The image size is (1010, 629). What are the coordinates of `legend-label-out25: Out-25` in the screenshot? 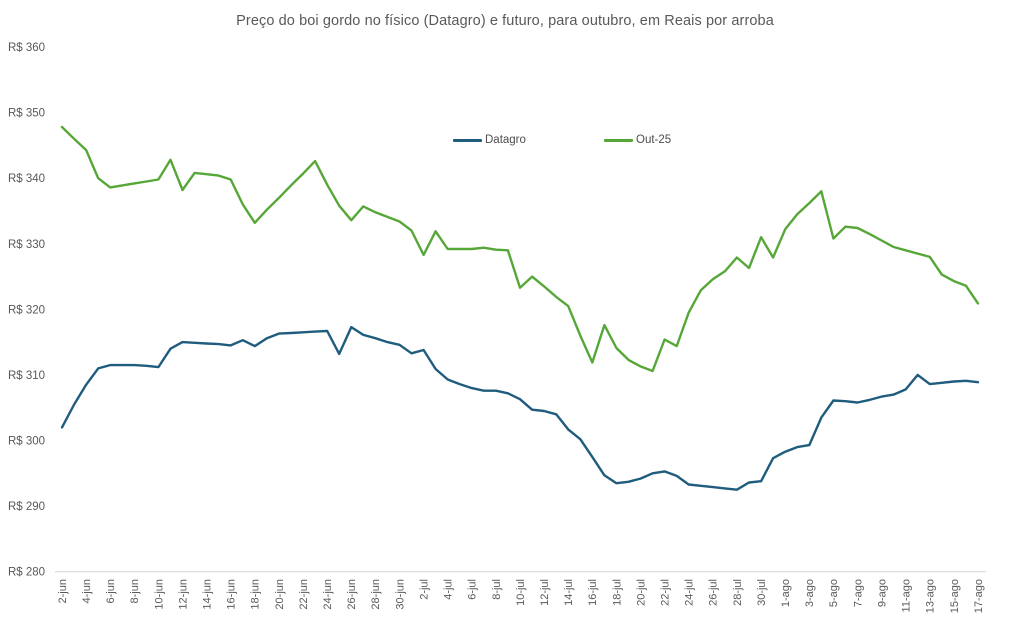 It's located at (654, 140).